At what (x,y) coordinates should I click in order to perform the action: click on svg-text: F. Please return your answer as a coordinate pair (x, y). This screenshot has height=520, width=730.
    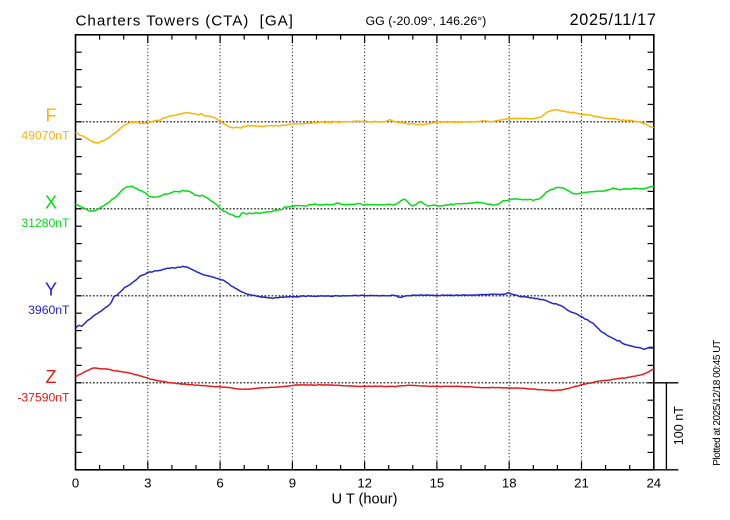
    Looking at the image, I should click on (51, 116).